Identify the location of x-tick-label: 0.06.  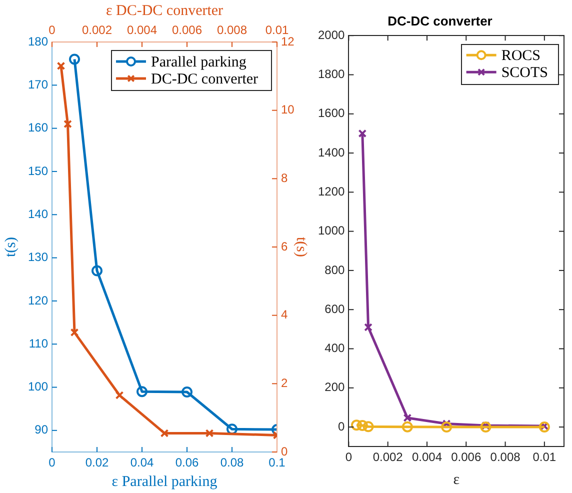
(187, 463).